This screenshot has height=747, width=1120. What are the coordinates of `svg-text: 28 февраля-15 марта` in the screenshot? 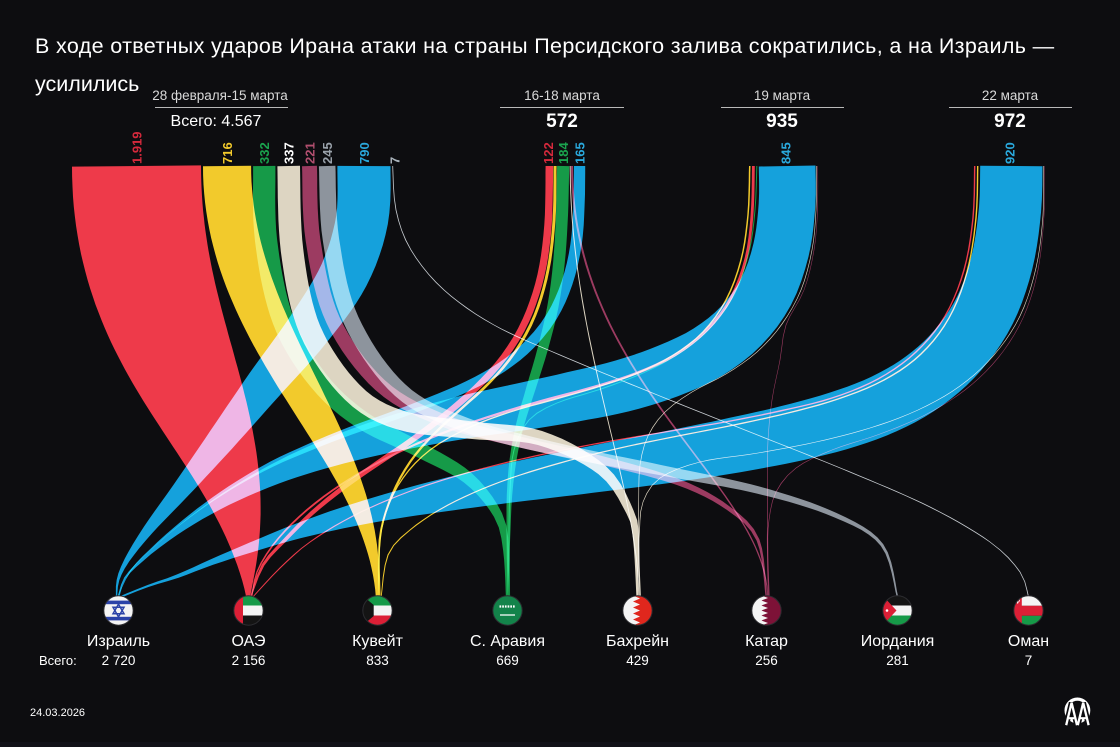 It's located at (220, 95).